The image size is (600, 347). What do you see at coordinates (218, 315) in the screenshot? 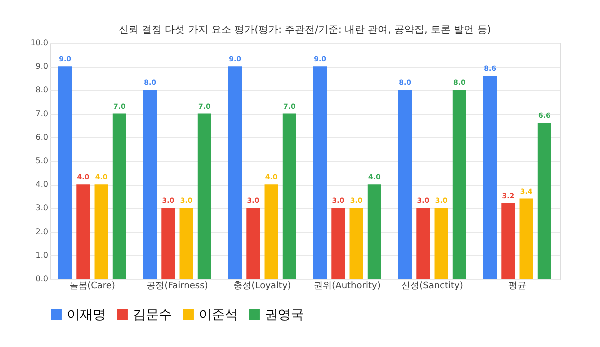
I see `legend-label: 이준석` at bounding box center [218, 315].